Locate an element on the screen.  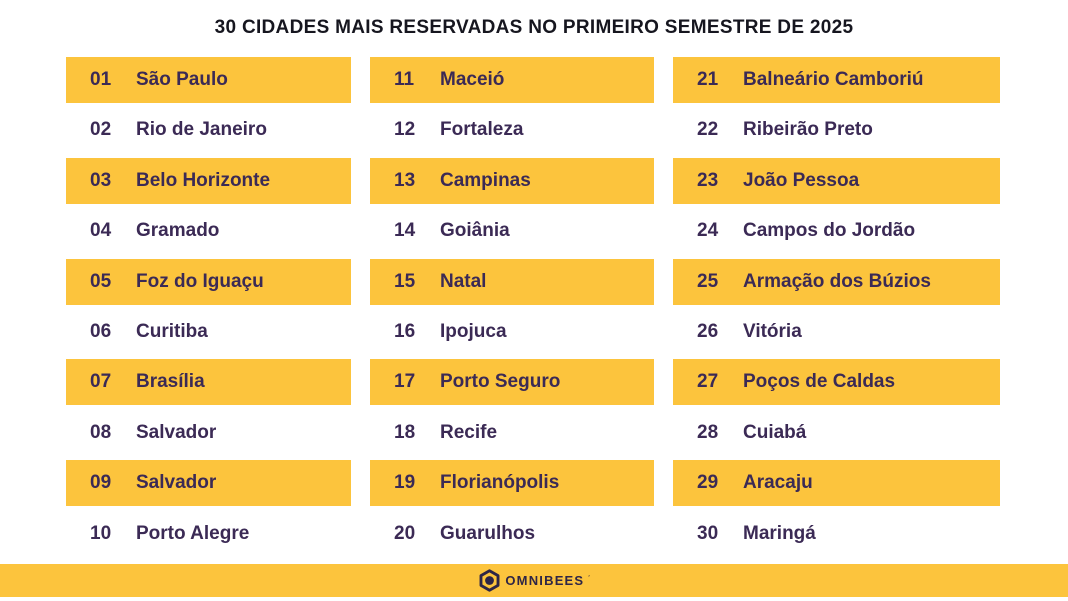
omnibees-logo: OMNIBEES ′ is located at coordinates (534, 580).